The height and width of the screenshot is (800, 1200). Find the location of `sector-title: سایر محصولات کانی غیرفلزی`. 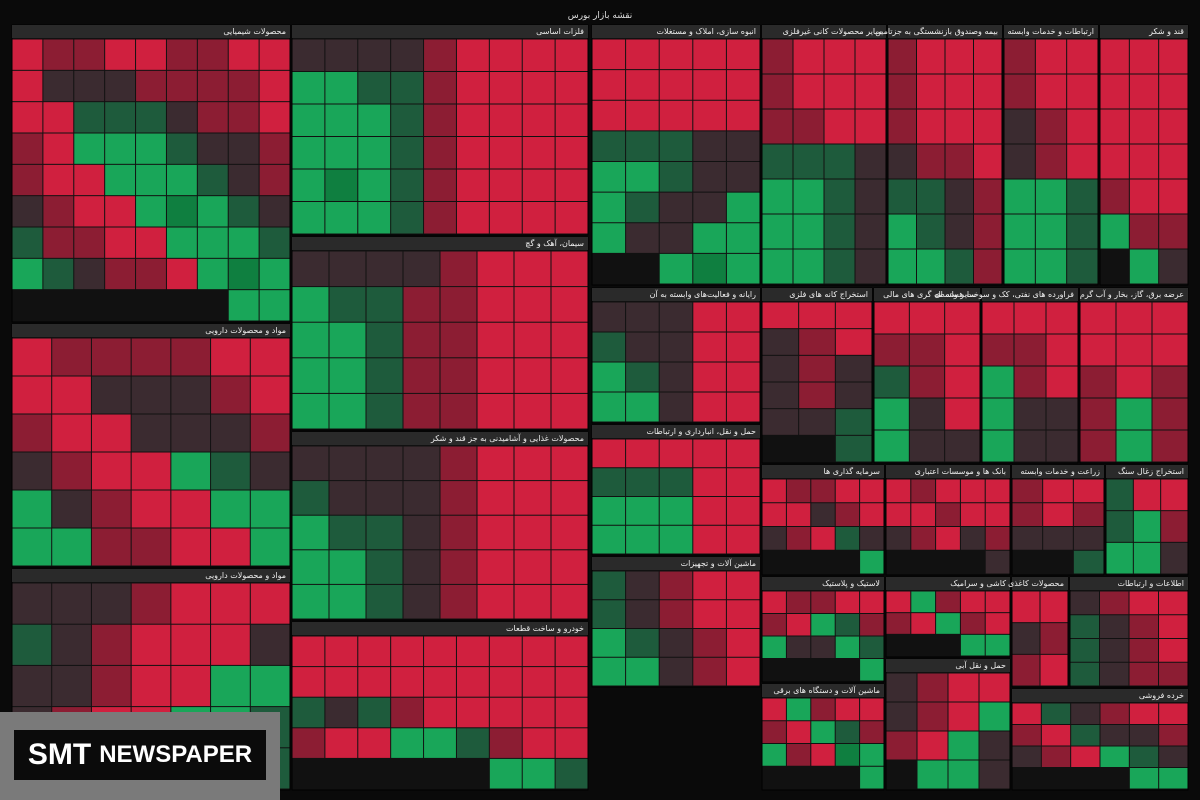

sector-title: سایر محصولات کانی غیرفلزی is located at coordinates (833, 31).